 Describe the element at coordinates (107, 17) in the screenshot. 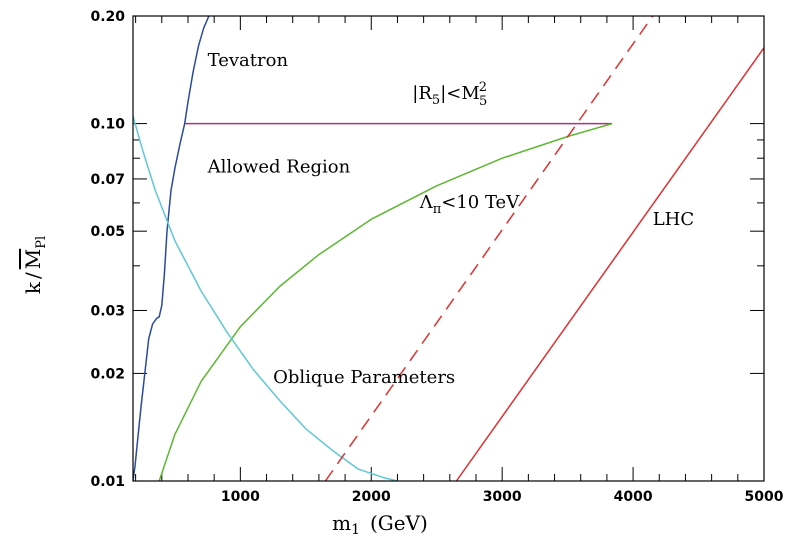

I see `y-tick-label: 0.20` at that location.